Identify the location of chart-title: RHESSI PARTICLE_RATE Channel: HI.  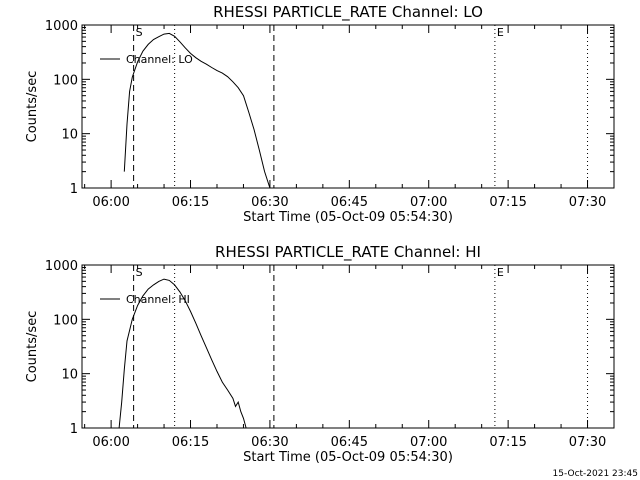
(348, 252).